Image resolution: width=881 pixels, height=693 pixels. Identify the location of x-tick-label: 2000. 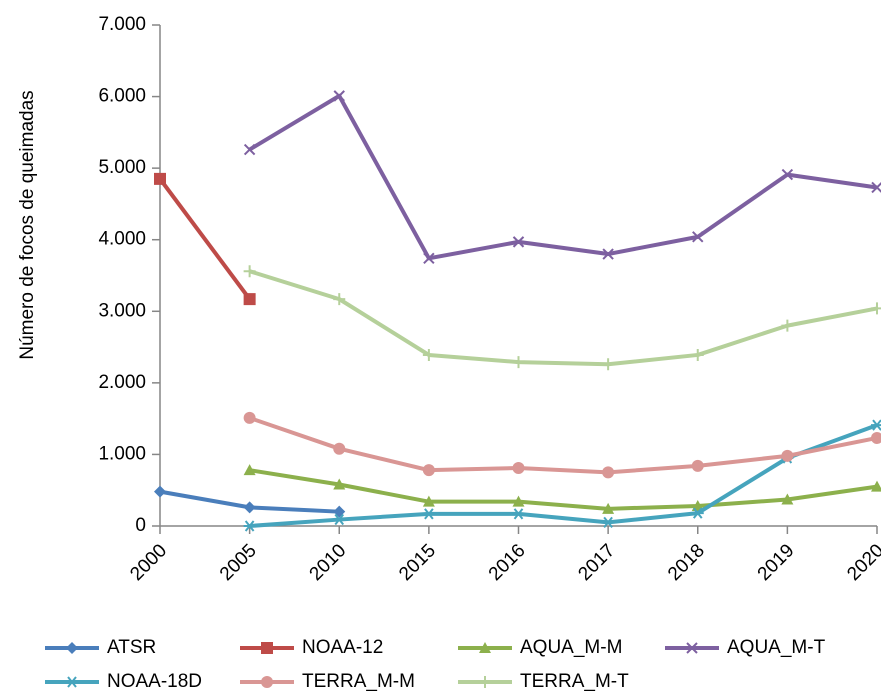
(148, 562).